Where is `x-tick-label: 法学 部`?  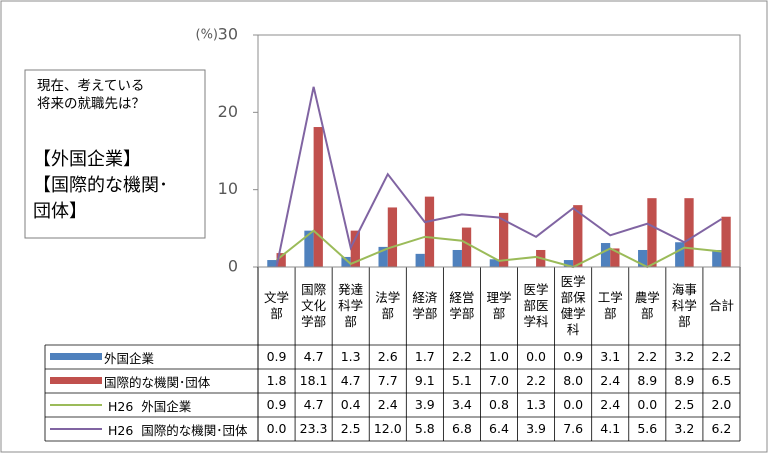 x-tick-label: 法学 部 is located at coordinates (388, 305).